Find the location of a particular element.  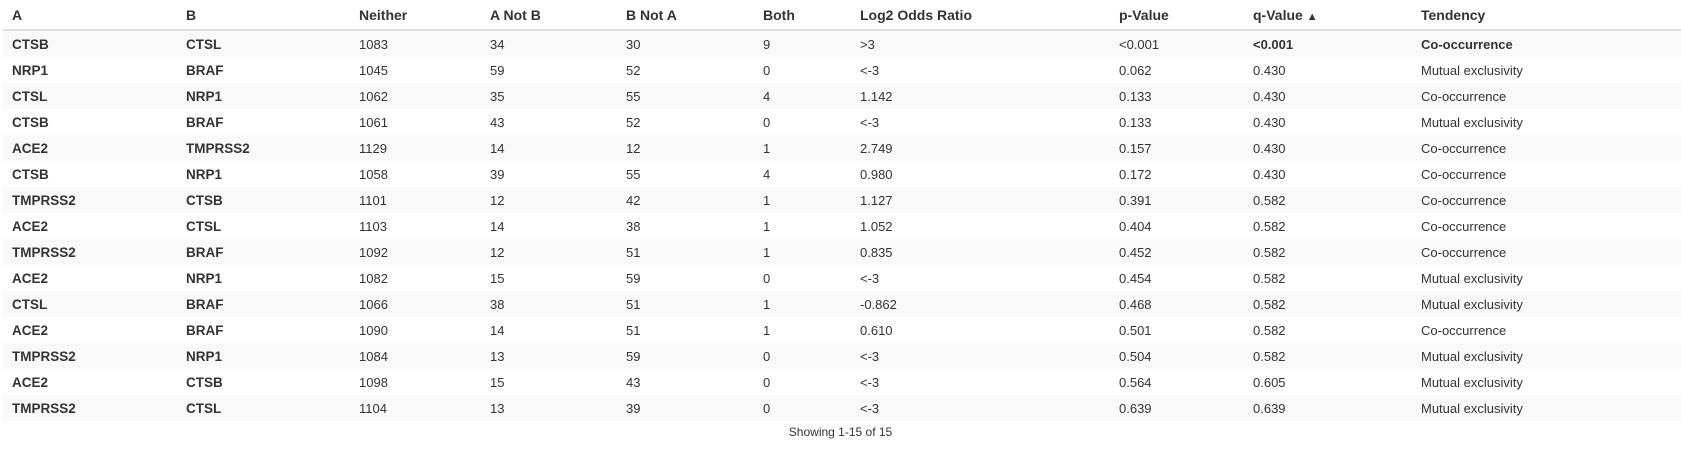

cell-q: 0.430 is located at coordinates (1328, 96).